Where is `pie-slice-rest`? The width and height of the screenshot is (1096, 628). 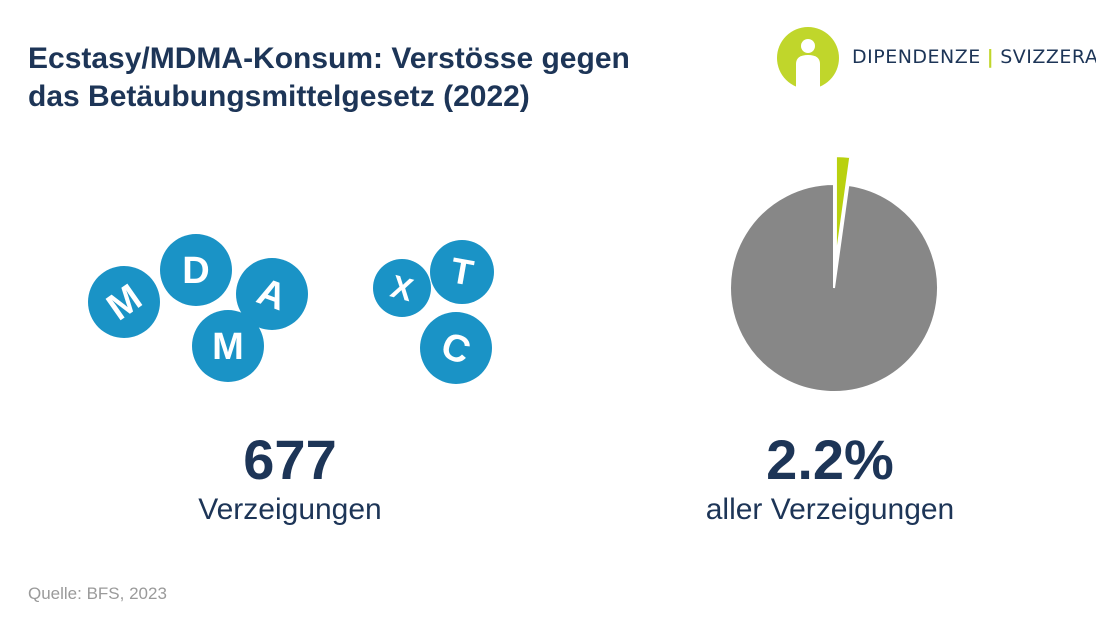
pie-slice-rest is located at coordinates (834, 287).